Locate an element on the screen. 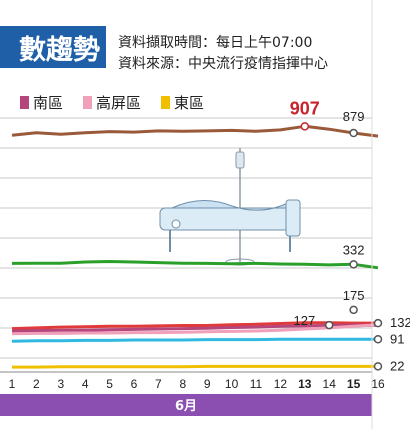  legend-swatch-south is located at coordinates (24, 102).